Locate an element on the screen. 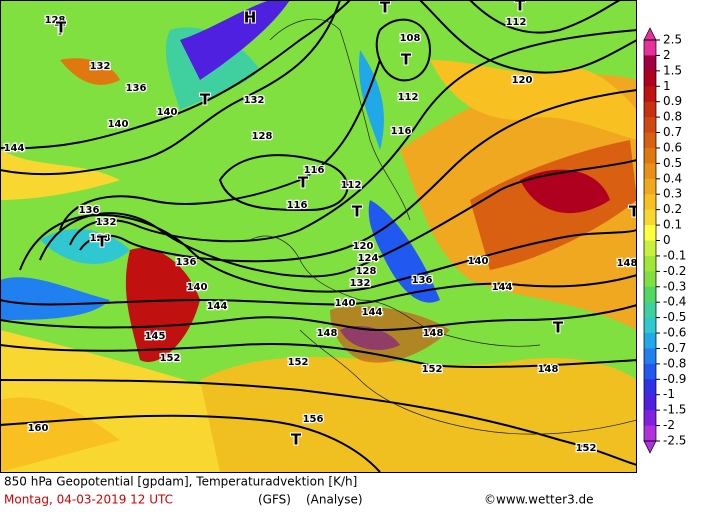 Image resolution: width=704 pixels, height=517 pixels. colorbar-label: -0.6 is located at coordinates (674, 333).